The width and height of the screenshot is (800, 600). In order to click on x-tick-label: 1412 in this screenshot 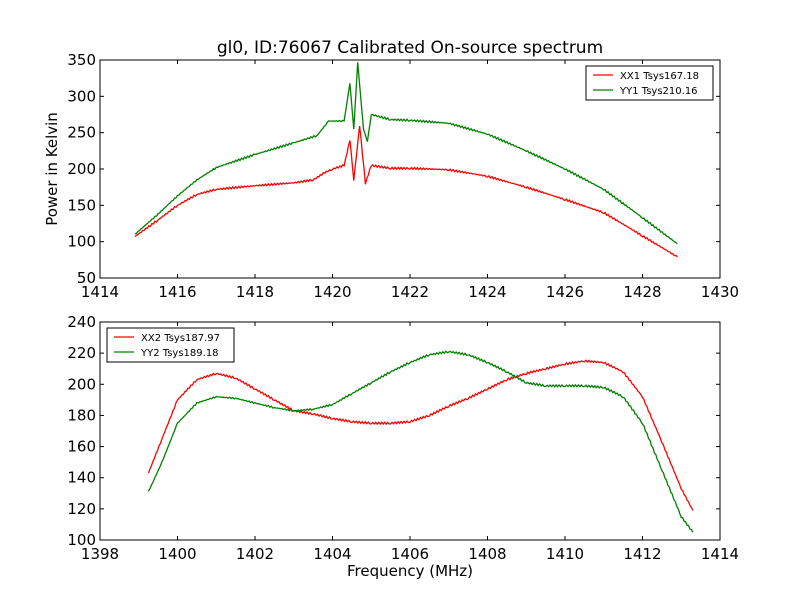, I will do `click(642, 554)`.